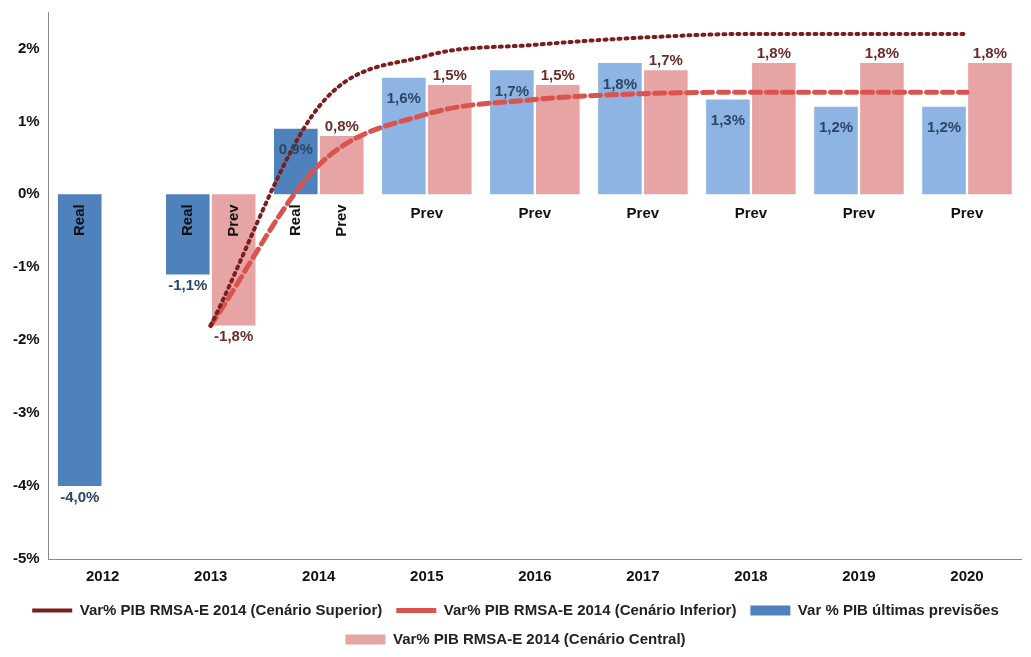 This screenshot has height=657, width=1031. I want to click on data-label: 1,6%, so click(403, 98).